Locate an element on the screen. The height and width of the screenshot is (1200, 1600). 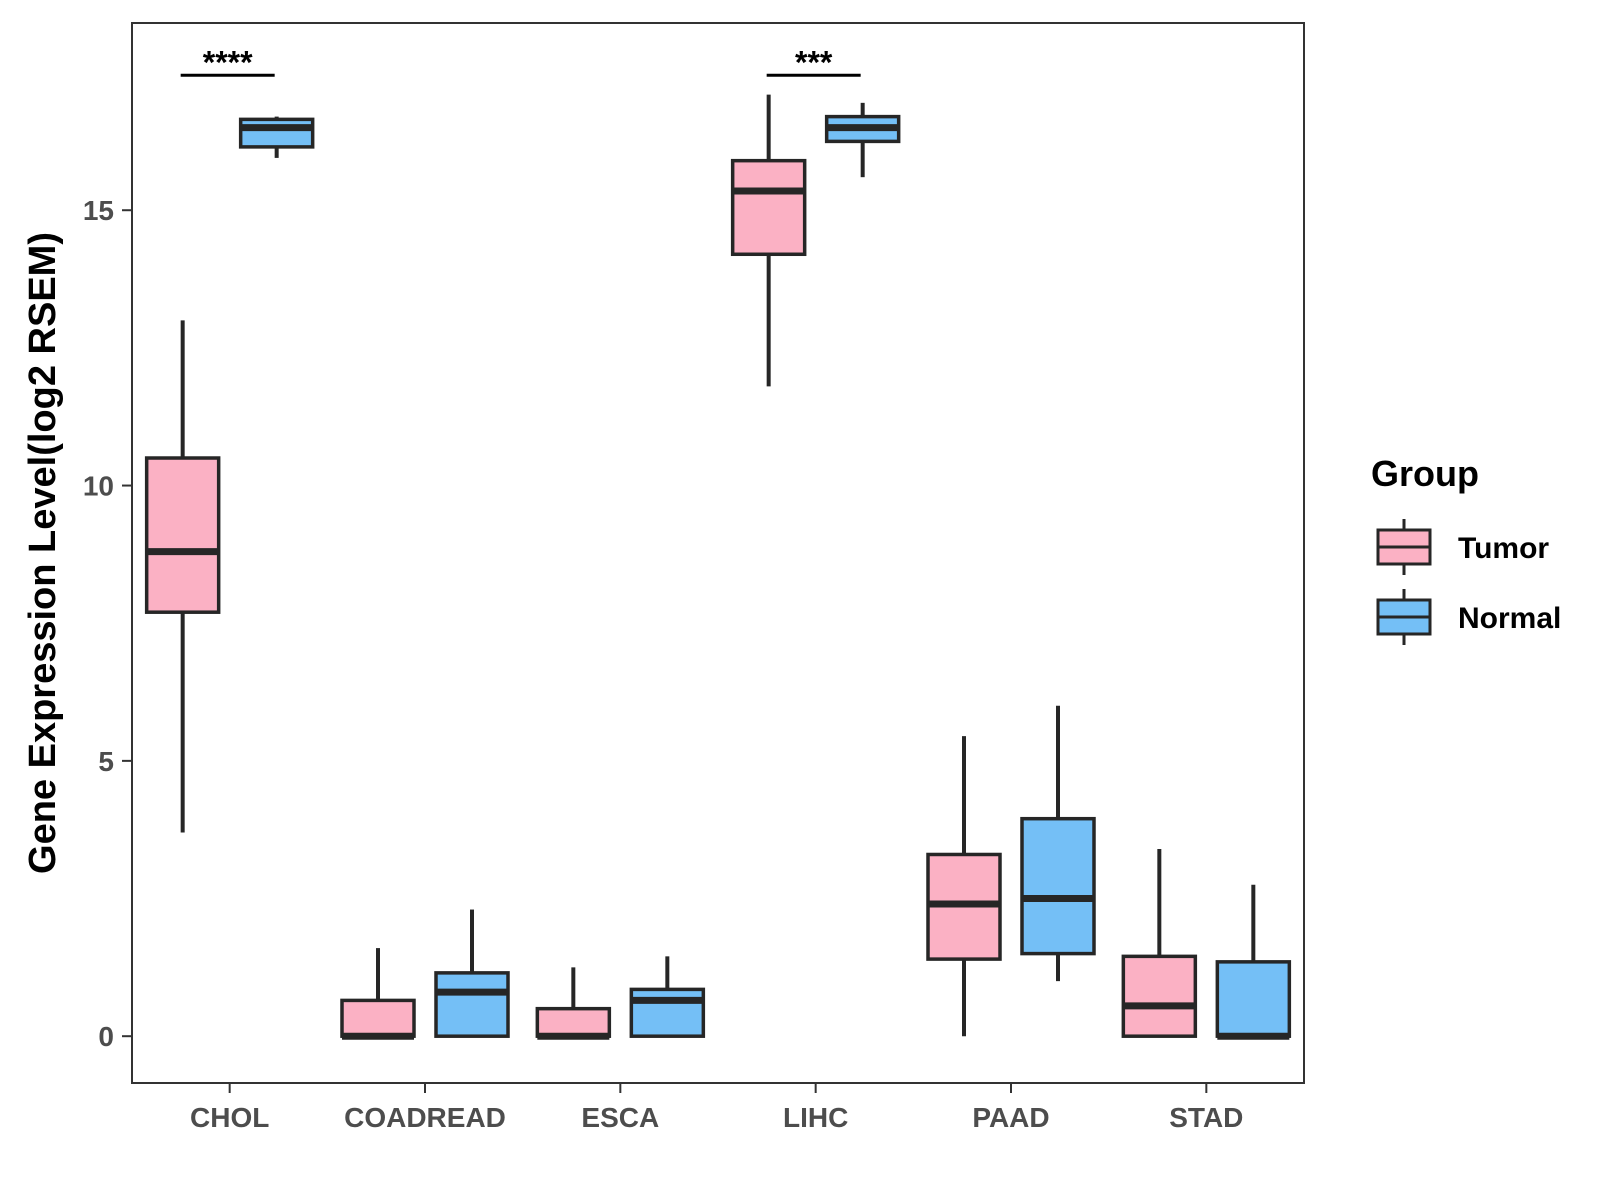
legend-label: Tumor is located at coordinates (1503, 548).